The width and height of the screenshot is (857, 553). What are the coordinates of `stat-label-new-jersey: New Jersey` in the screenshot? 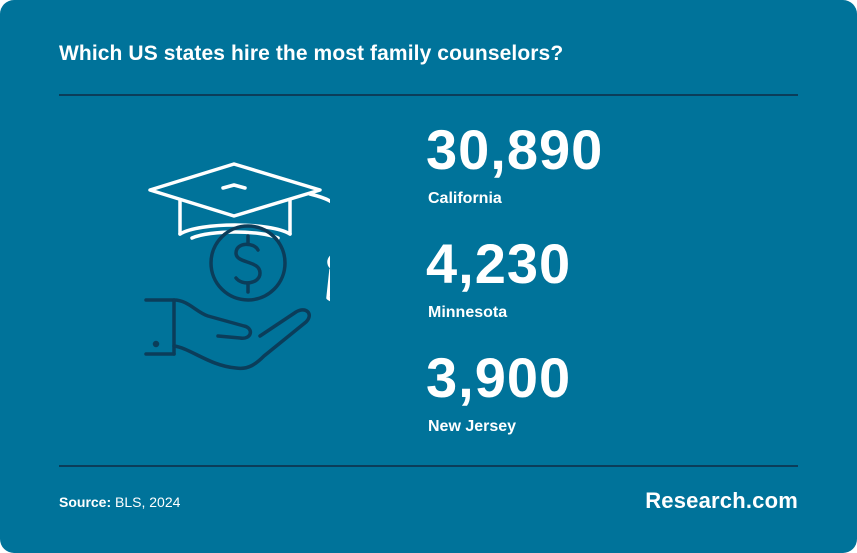 It's located at (472, 426).